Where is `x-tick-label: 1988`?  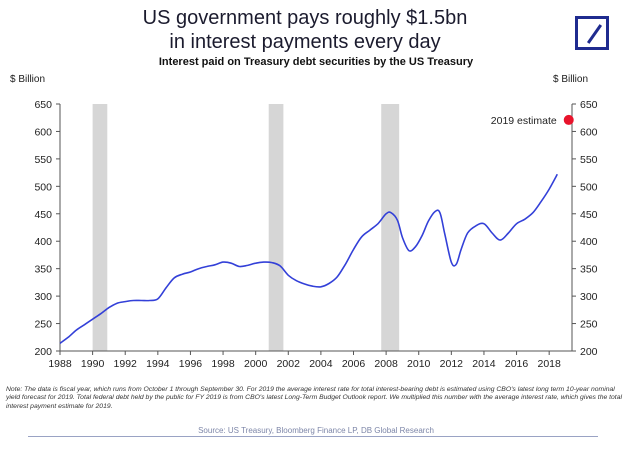
x-tick-label: 1988 is located at coordinates (60, 364).